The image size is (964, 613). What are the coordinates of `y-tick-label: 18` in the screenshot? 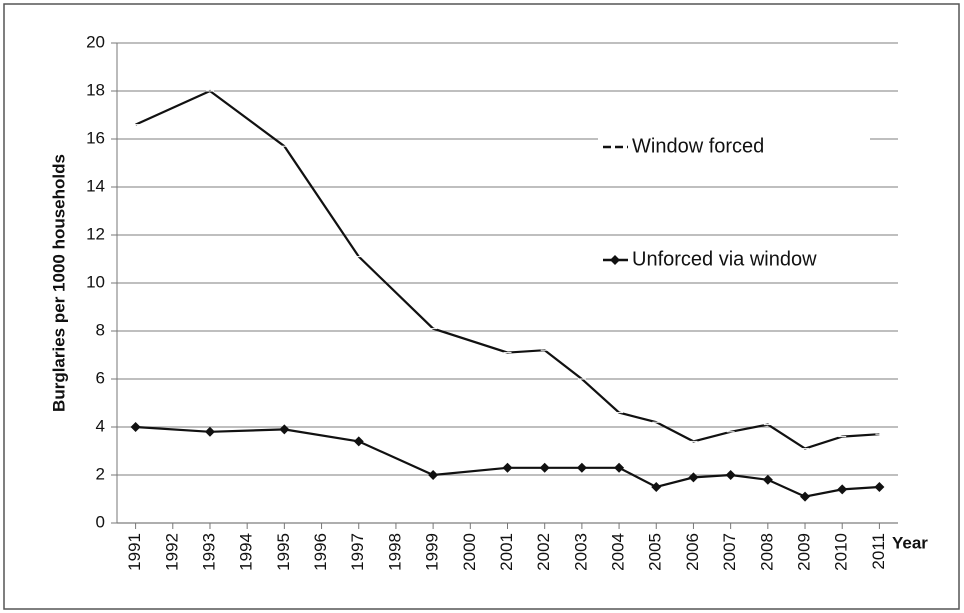 It's located at (95, 89).